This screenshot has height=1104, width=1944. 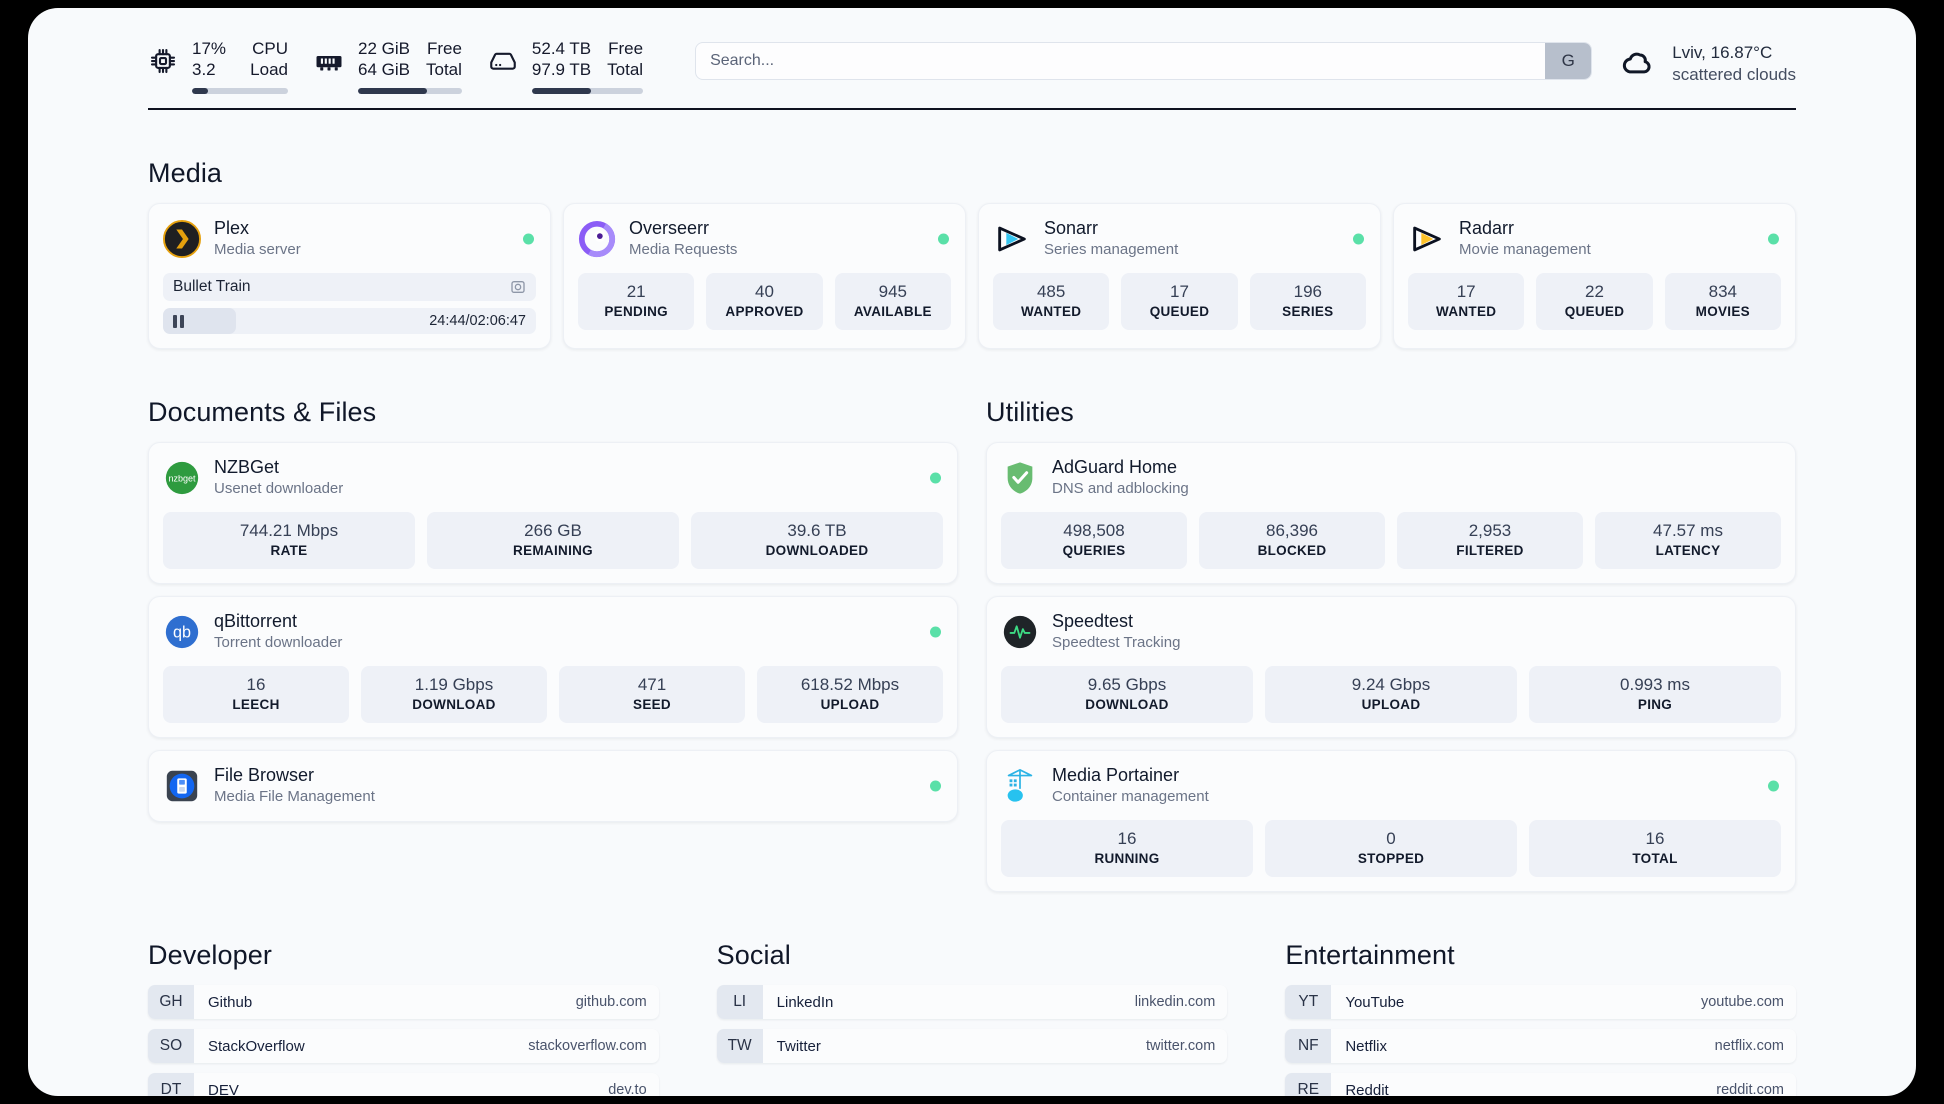 What do you see at coordinates (1366, 1046) in the screenshot?
I see `bookmark-name: Netflix` at bounding box center [1366, 1046].